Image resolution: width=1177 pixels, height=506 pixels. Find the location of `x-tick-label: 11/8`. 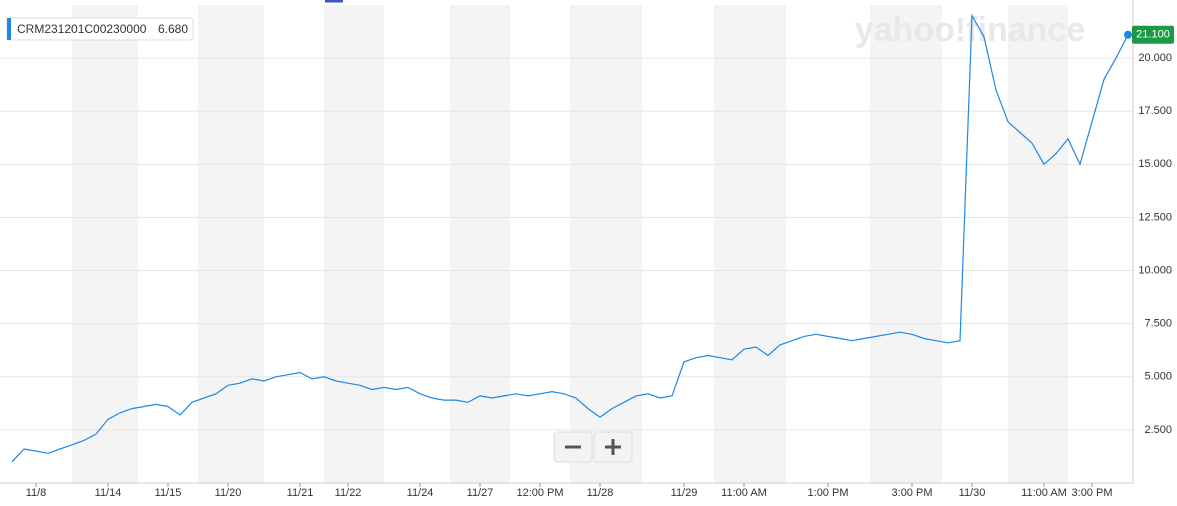

x-tick-label: 11/8 is located at coordinates (36, 493).